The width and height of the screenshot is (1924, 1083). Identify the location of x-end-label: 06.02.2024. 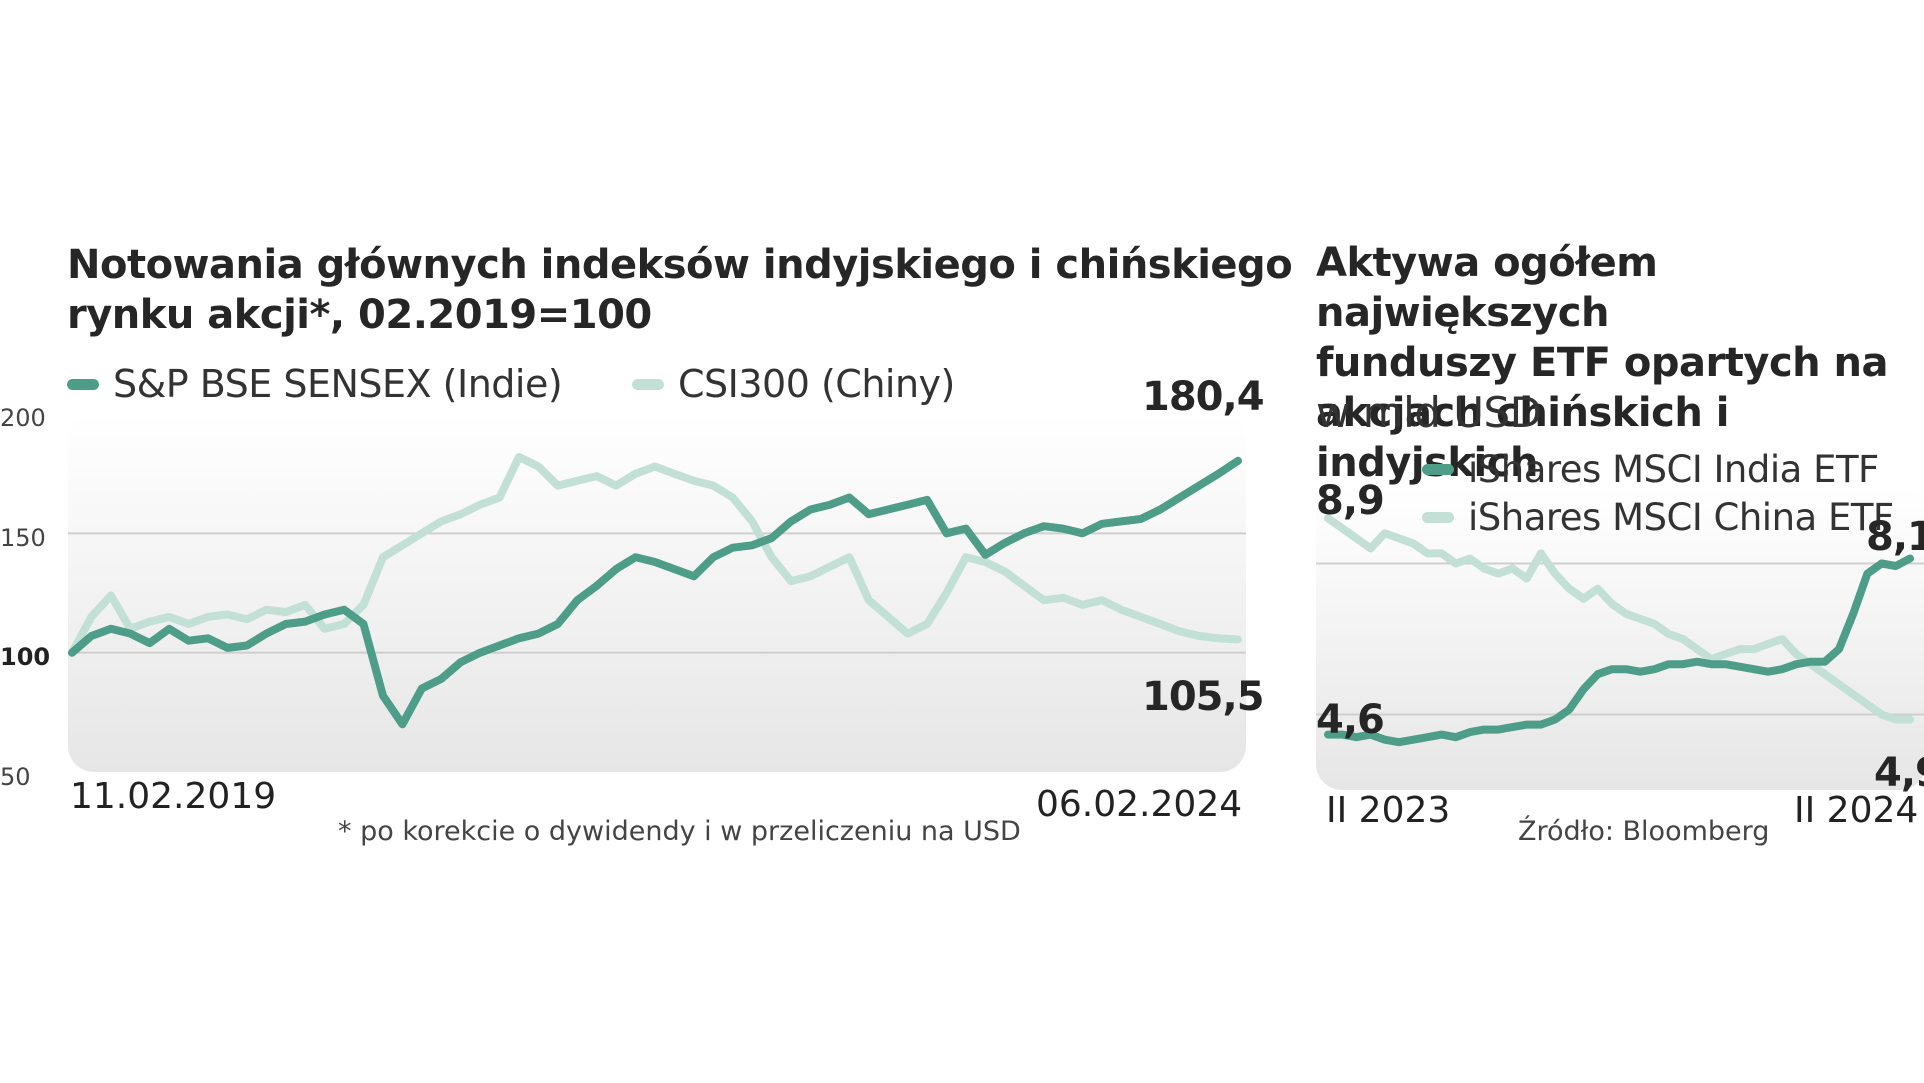
(1139, 804).